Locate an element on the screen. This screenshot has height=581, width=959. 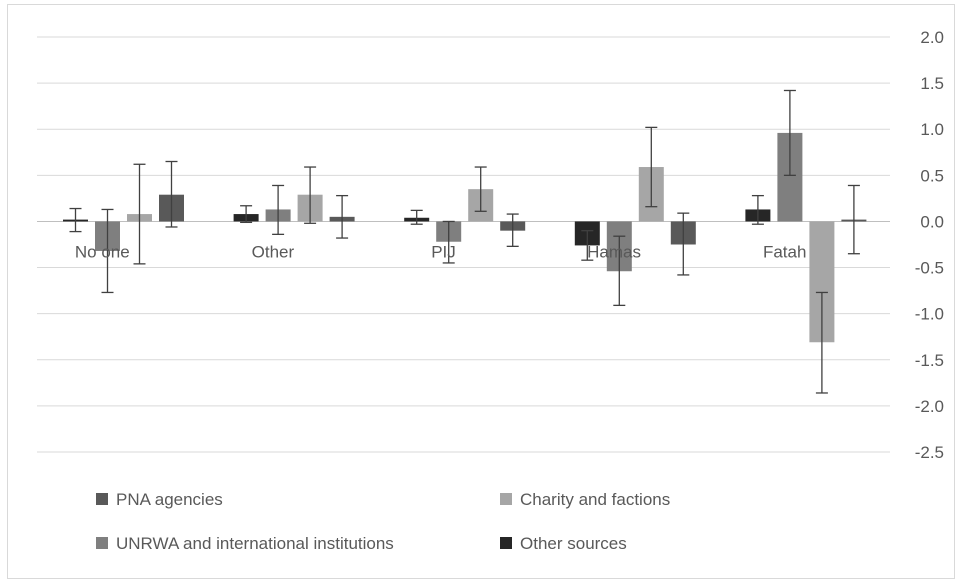
legend-entry: Other sources is located at coordinates (563, 543).